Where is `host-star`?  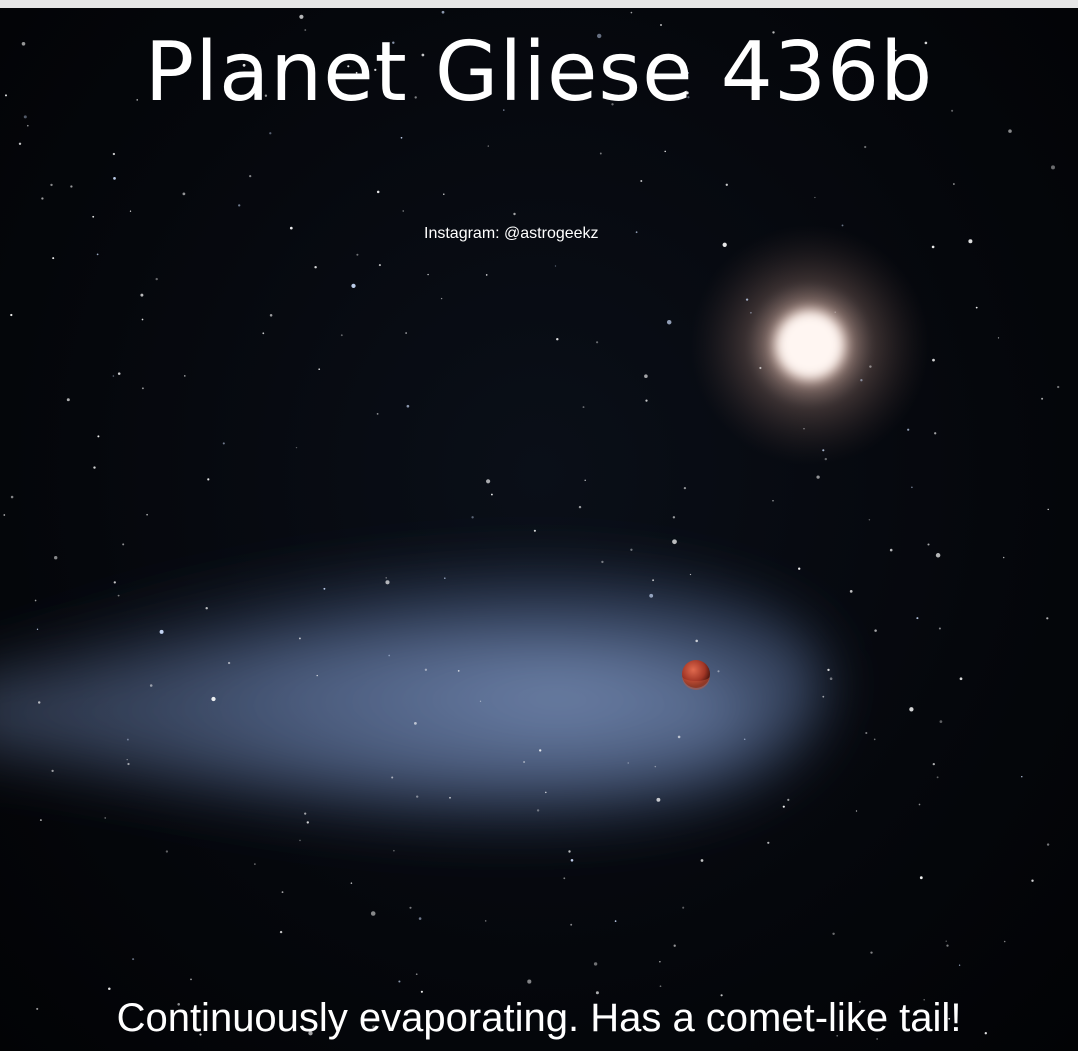
host-star is located at coordinates (810, 345).